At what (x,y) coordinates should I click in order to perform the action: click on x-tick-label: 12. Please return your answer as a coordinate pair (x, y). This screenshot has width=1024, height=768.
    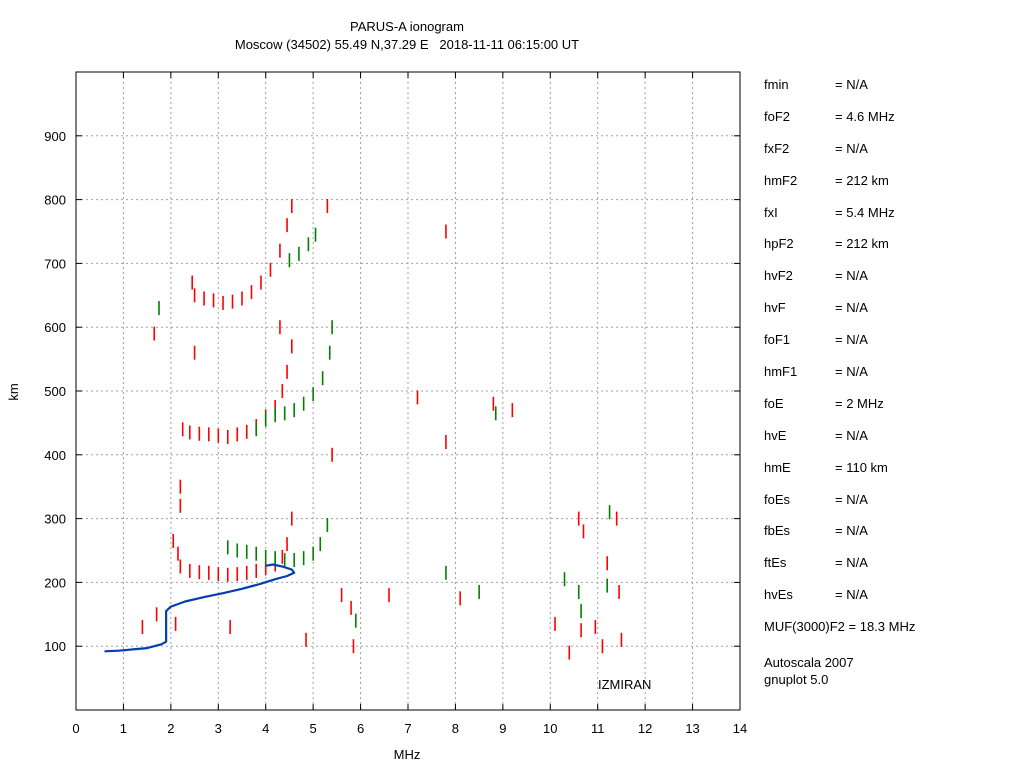
    Looking at the image, I should click on (645, 728).